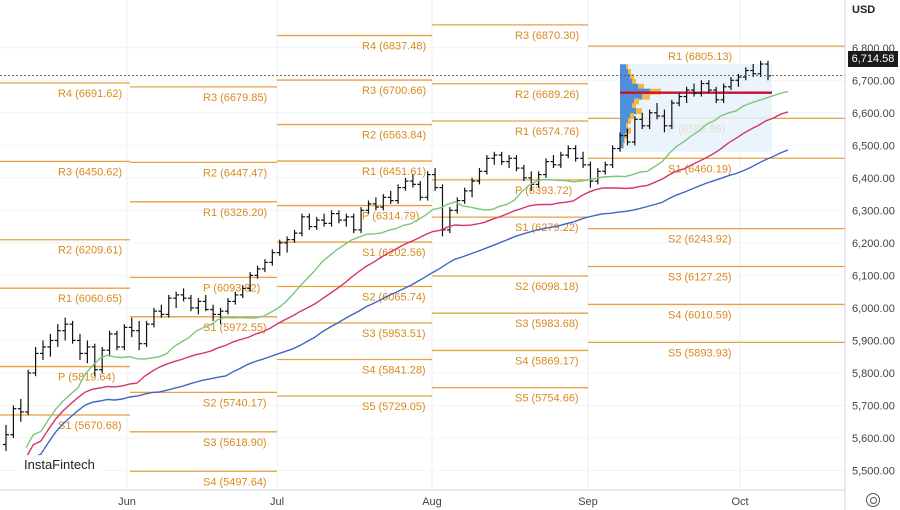  Describe the element at coordinates (873, 406) in the screenshot. I see `y-tick-label: 5,700.00` at that location.